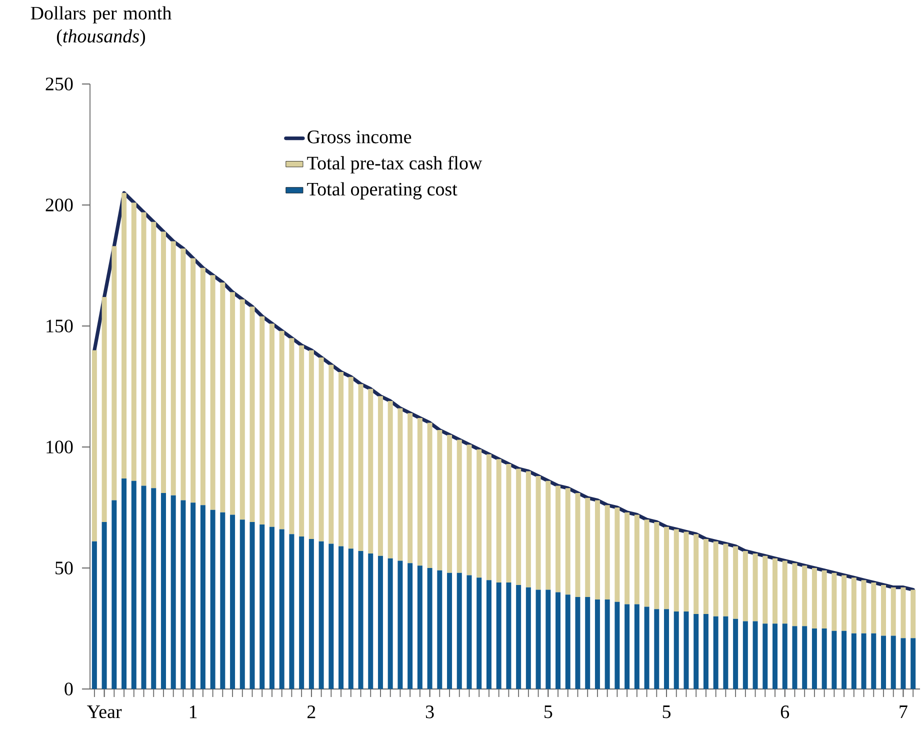 This screenshot has height=732, width=922. Describe the element at coordinates (548, 712) in the screenshot. I see `x-tick-label: 5` at that location.